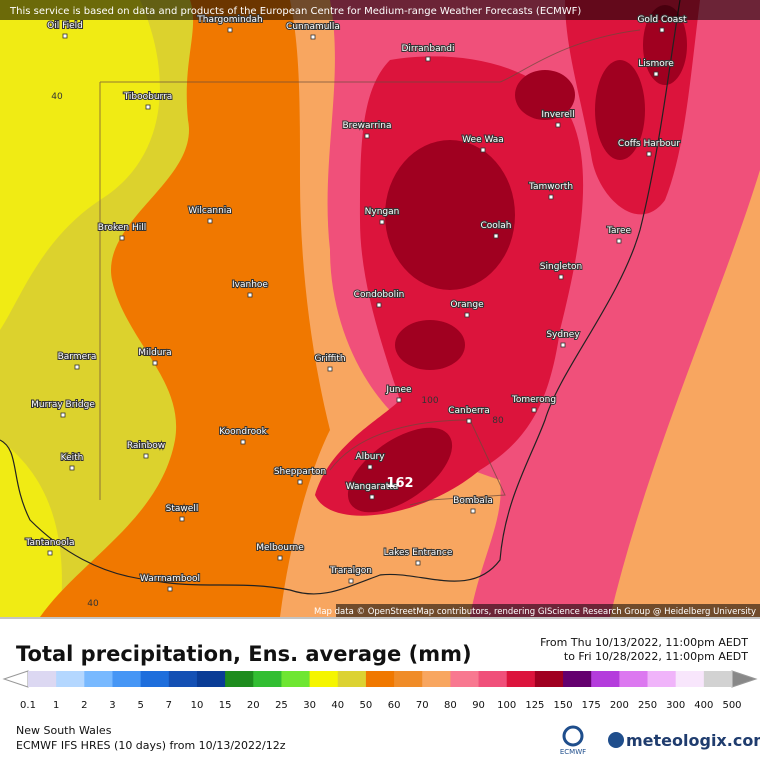  I want to click on legend-label: 5, so click(140, 705).